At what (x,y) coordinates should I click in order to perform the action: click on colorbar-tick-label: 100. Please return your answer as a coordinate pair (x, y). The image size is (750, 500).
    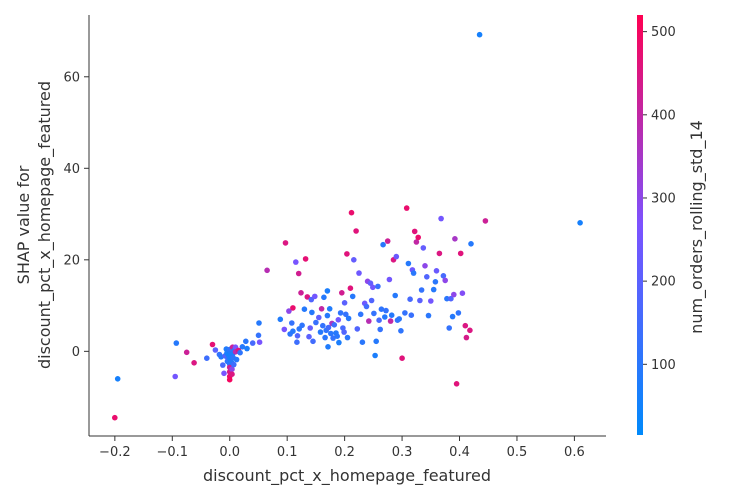
    Looking at the image, I should click on (663, 365).